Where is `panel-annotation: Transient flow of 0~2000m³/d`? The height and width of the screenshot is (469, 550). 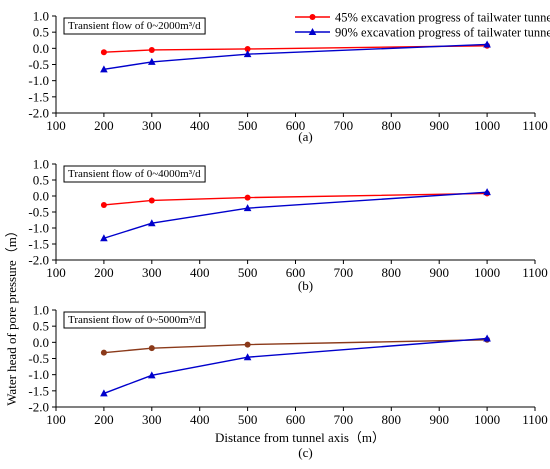 panel-annotation: Transient flow of 0~2000m³/d is located at coordinates (134, 26).